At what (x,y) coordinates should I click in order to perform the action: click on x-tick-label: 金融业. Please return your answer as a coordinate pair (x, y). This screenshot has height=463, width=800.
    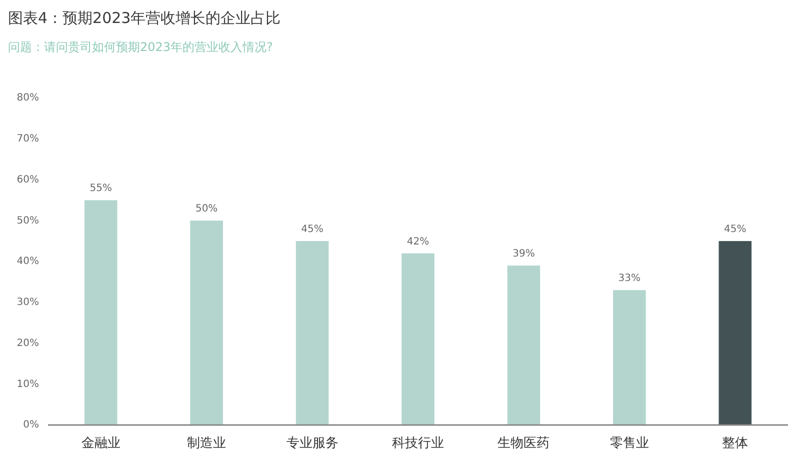
    Looking at the image, I should click on (100, 443).